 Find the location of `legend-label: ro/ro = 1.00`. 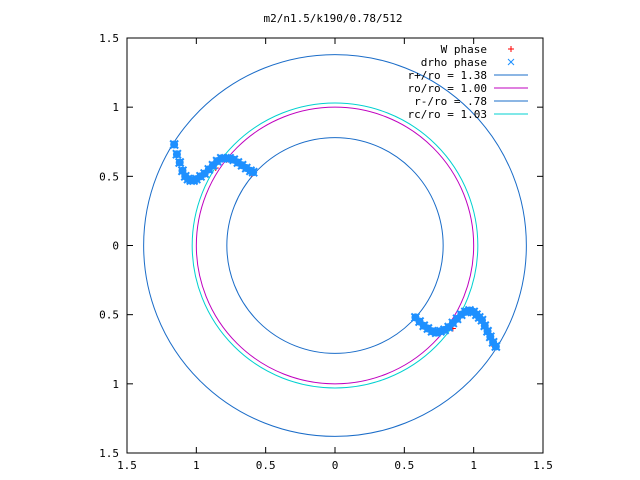

legend-label: ro/ro = 1.00 is located at coordinates (447, 88).